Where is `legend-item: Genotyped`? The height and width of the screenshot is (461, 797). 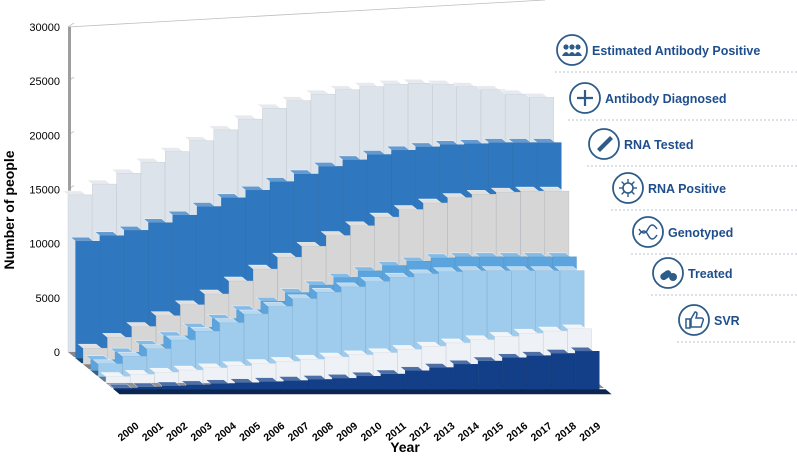
legend-item: Genotyped is located at coordinates (714, 235).